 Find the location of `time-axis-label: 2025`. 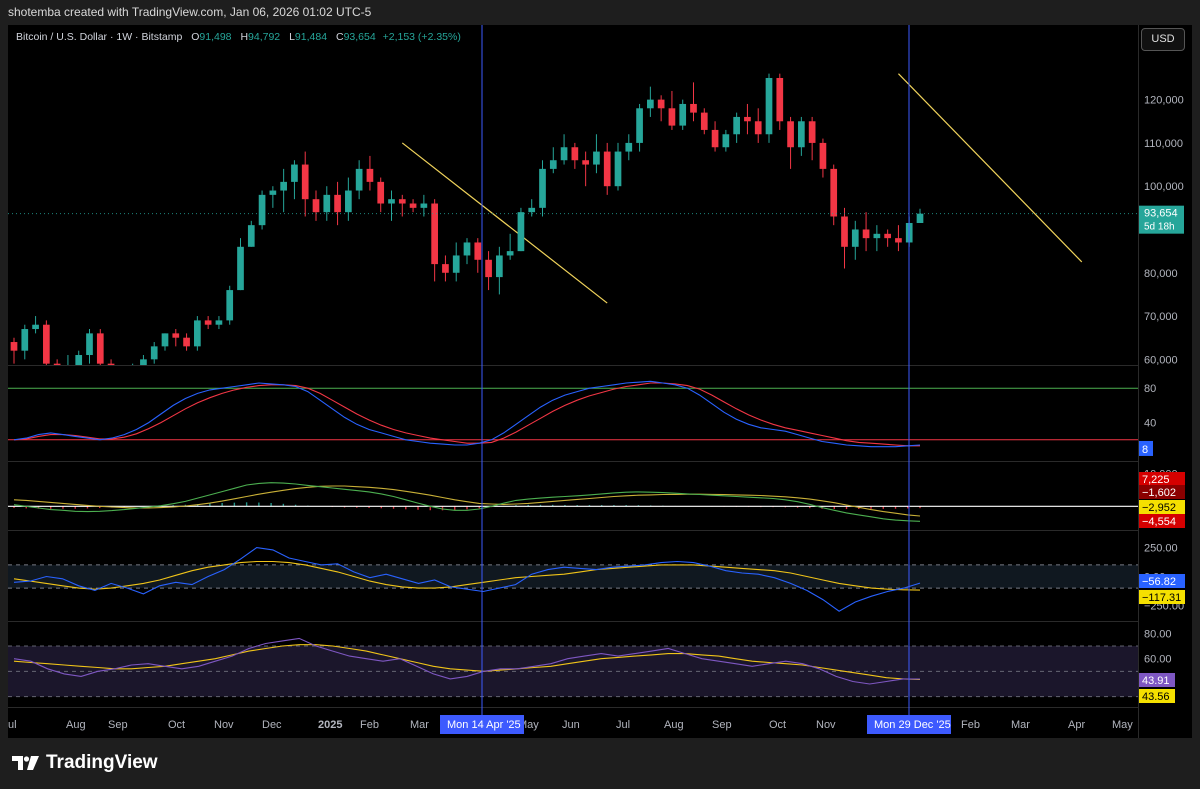

time-axis-label: 2025 is located at coordinates (330, 725).